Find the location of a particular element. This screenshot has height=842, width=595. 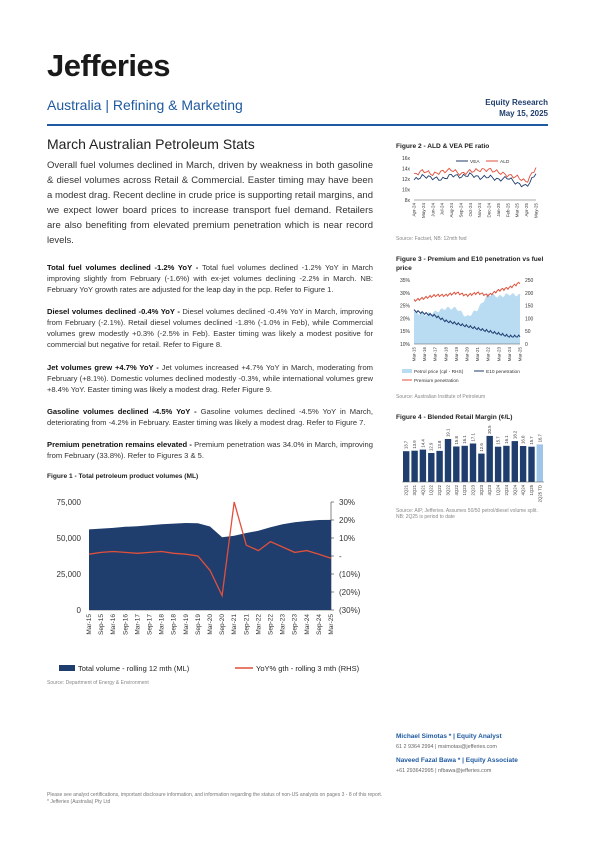

fig1-x-tick: Mar-22 is located at coordinates (258, 624).